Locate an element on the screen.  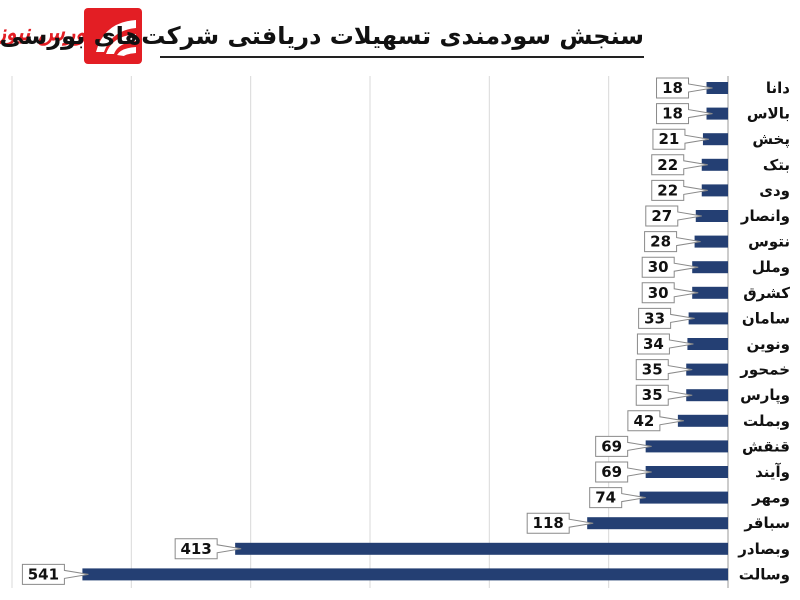
category-label: وبملت is located at coordinates (766, 421).